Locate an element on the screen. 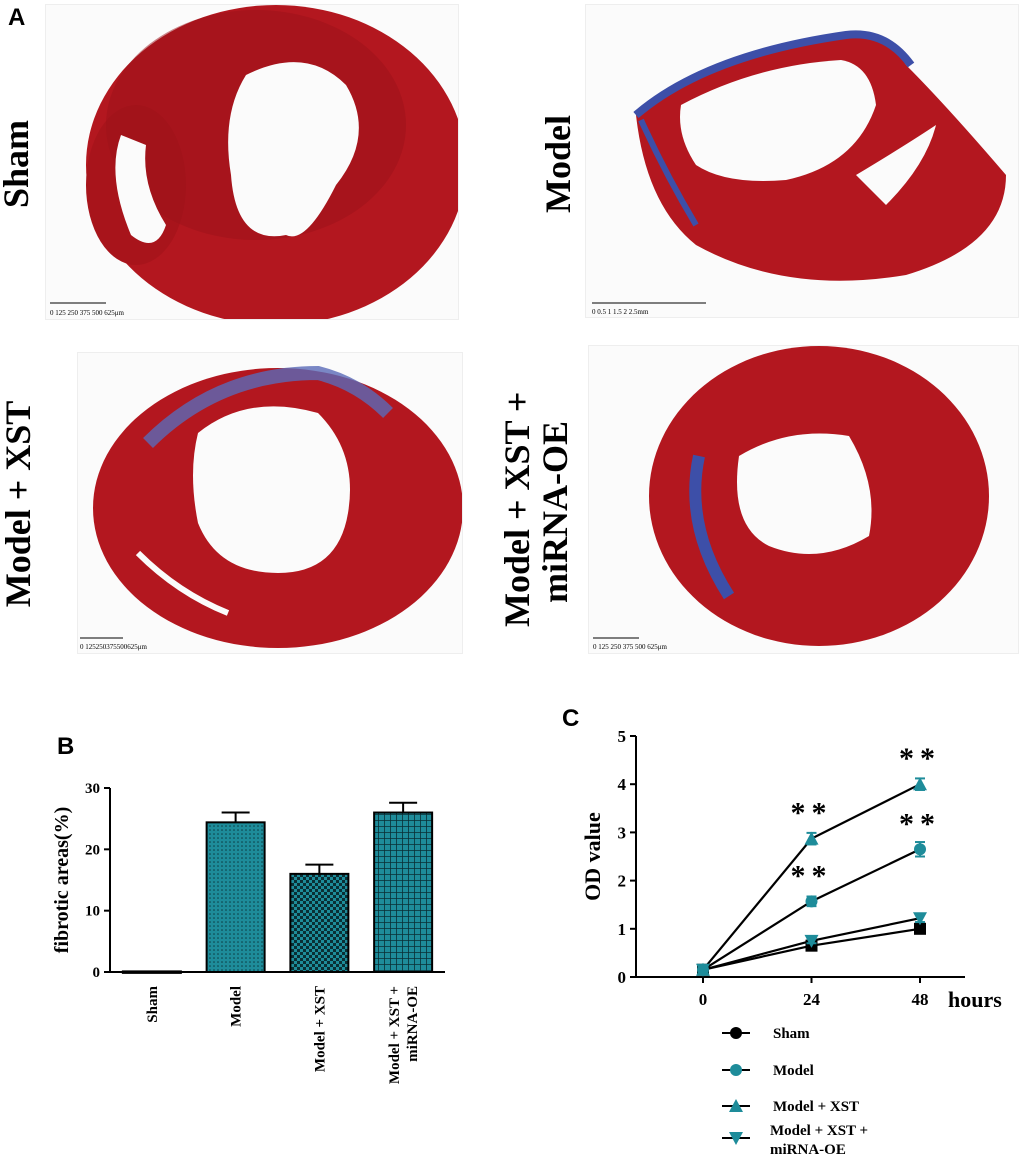  x-tick-label: Sham is located at coordinates (153, 1004).